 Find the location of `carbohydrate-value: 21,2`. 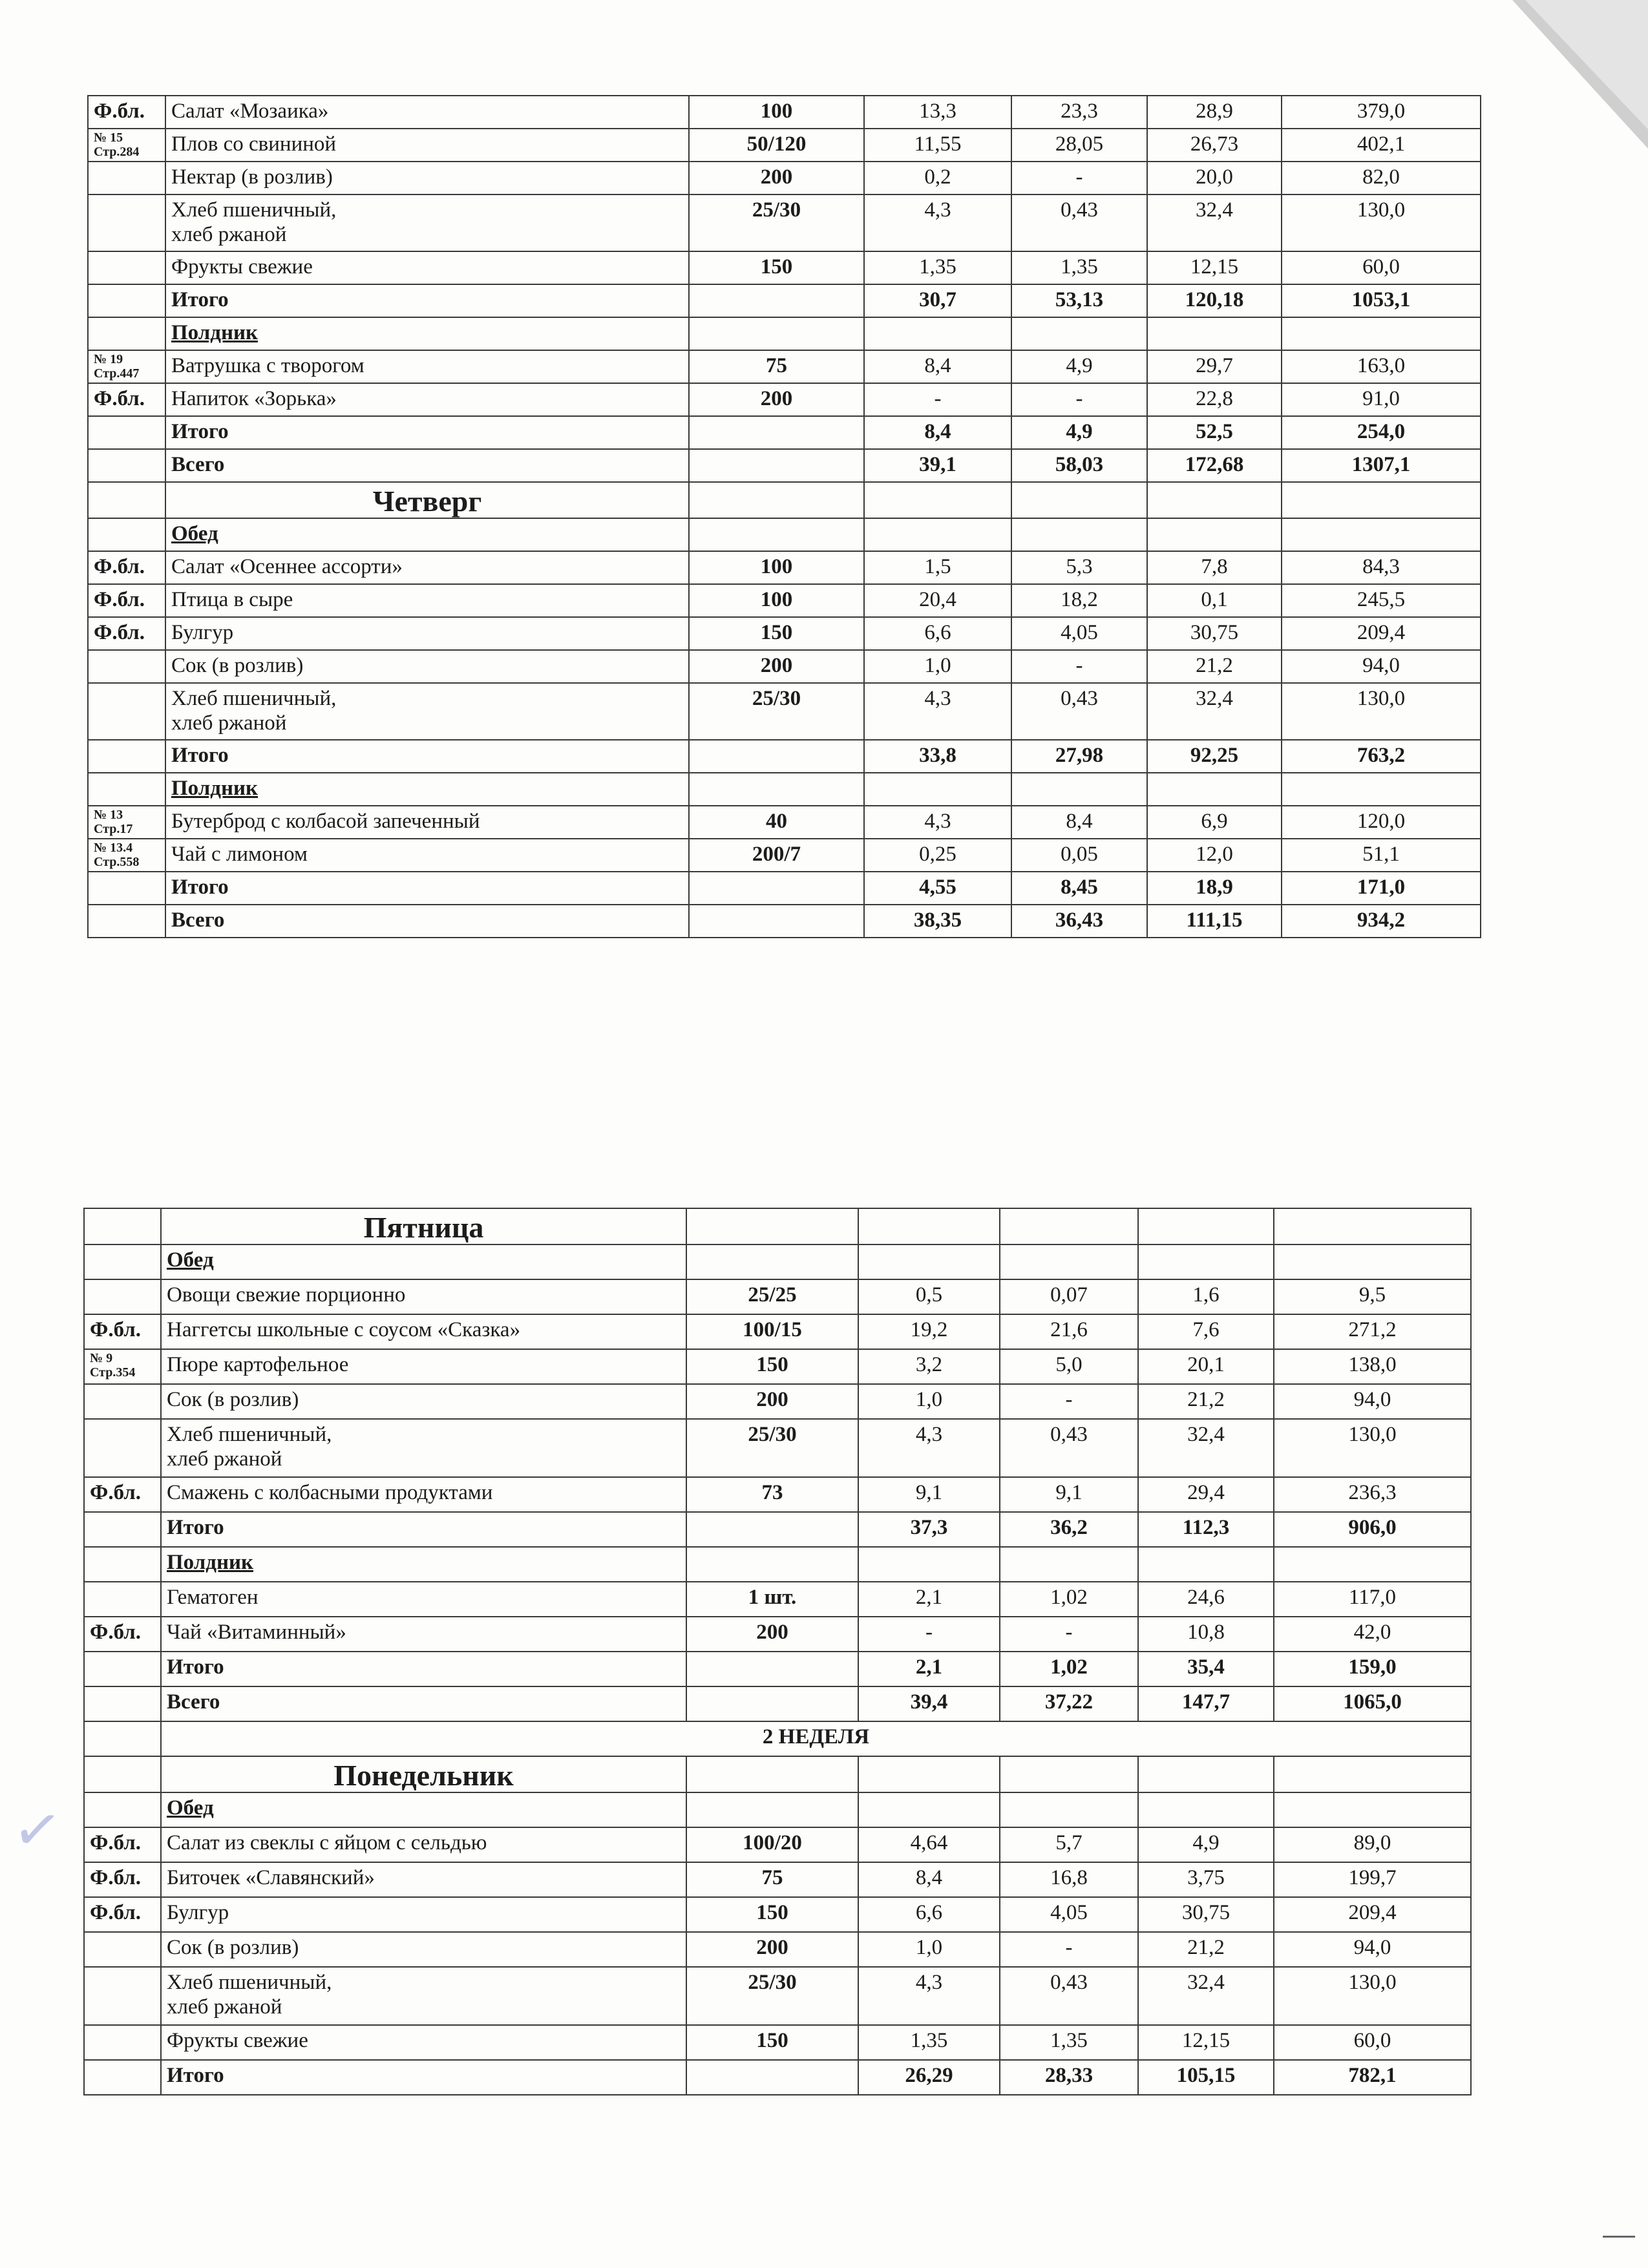

carbohydrate-value: 21,2 is located at coordinates (1205, 1402).